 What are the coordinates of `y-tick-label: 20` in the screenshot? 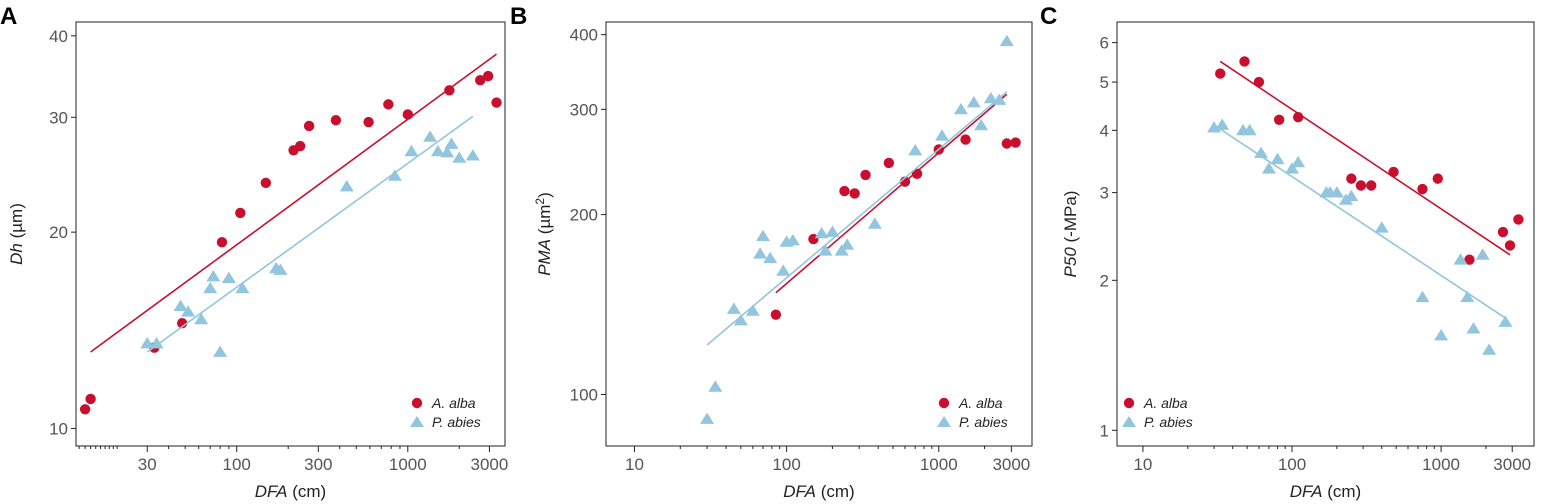 It's located at (58, 232).